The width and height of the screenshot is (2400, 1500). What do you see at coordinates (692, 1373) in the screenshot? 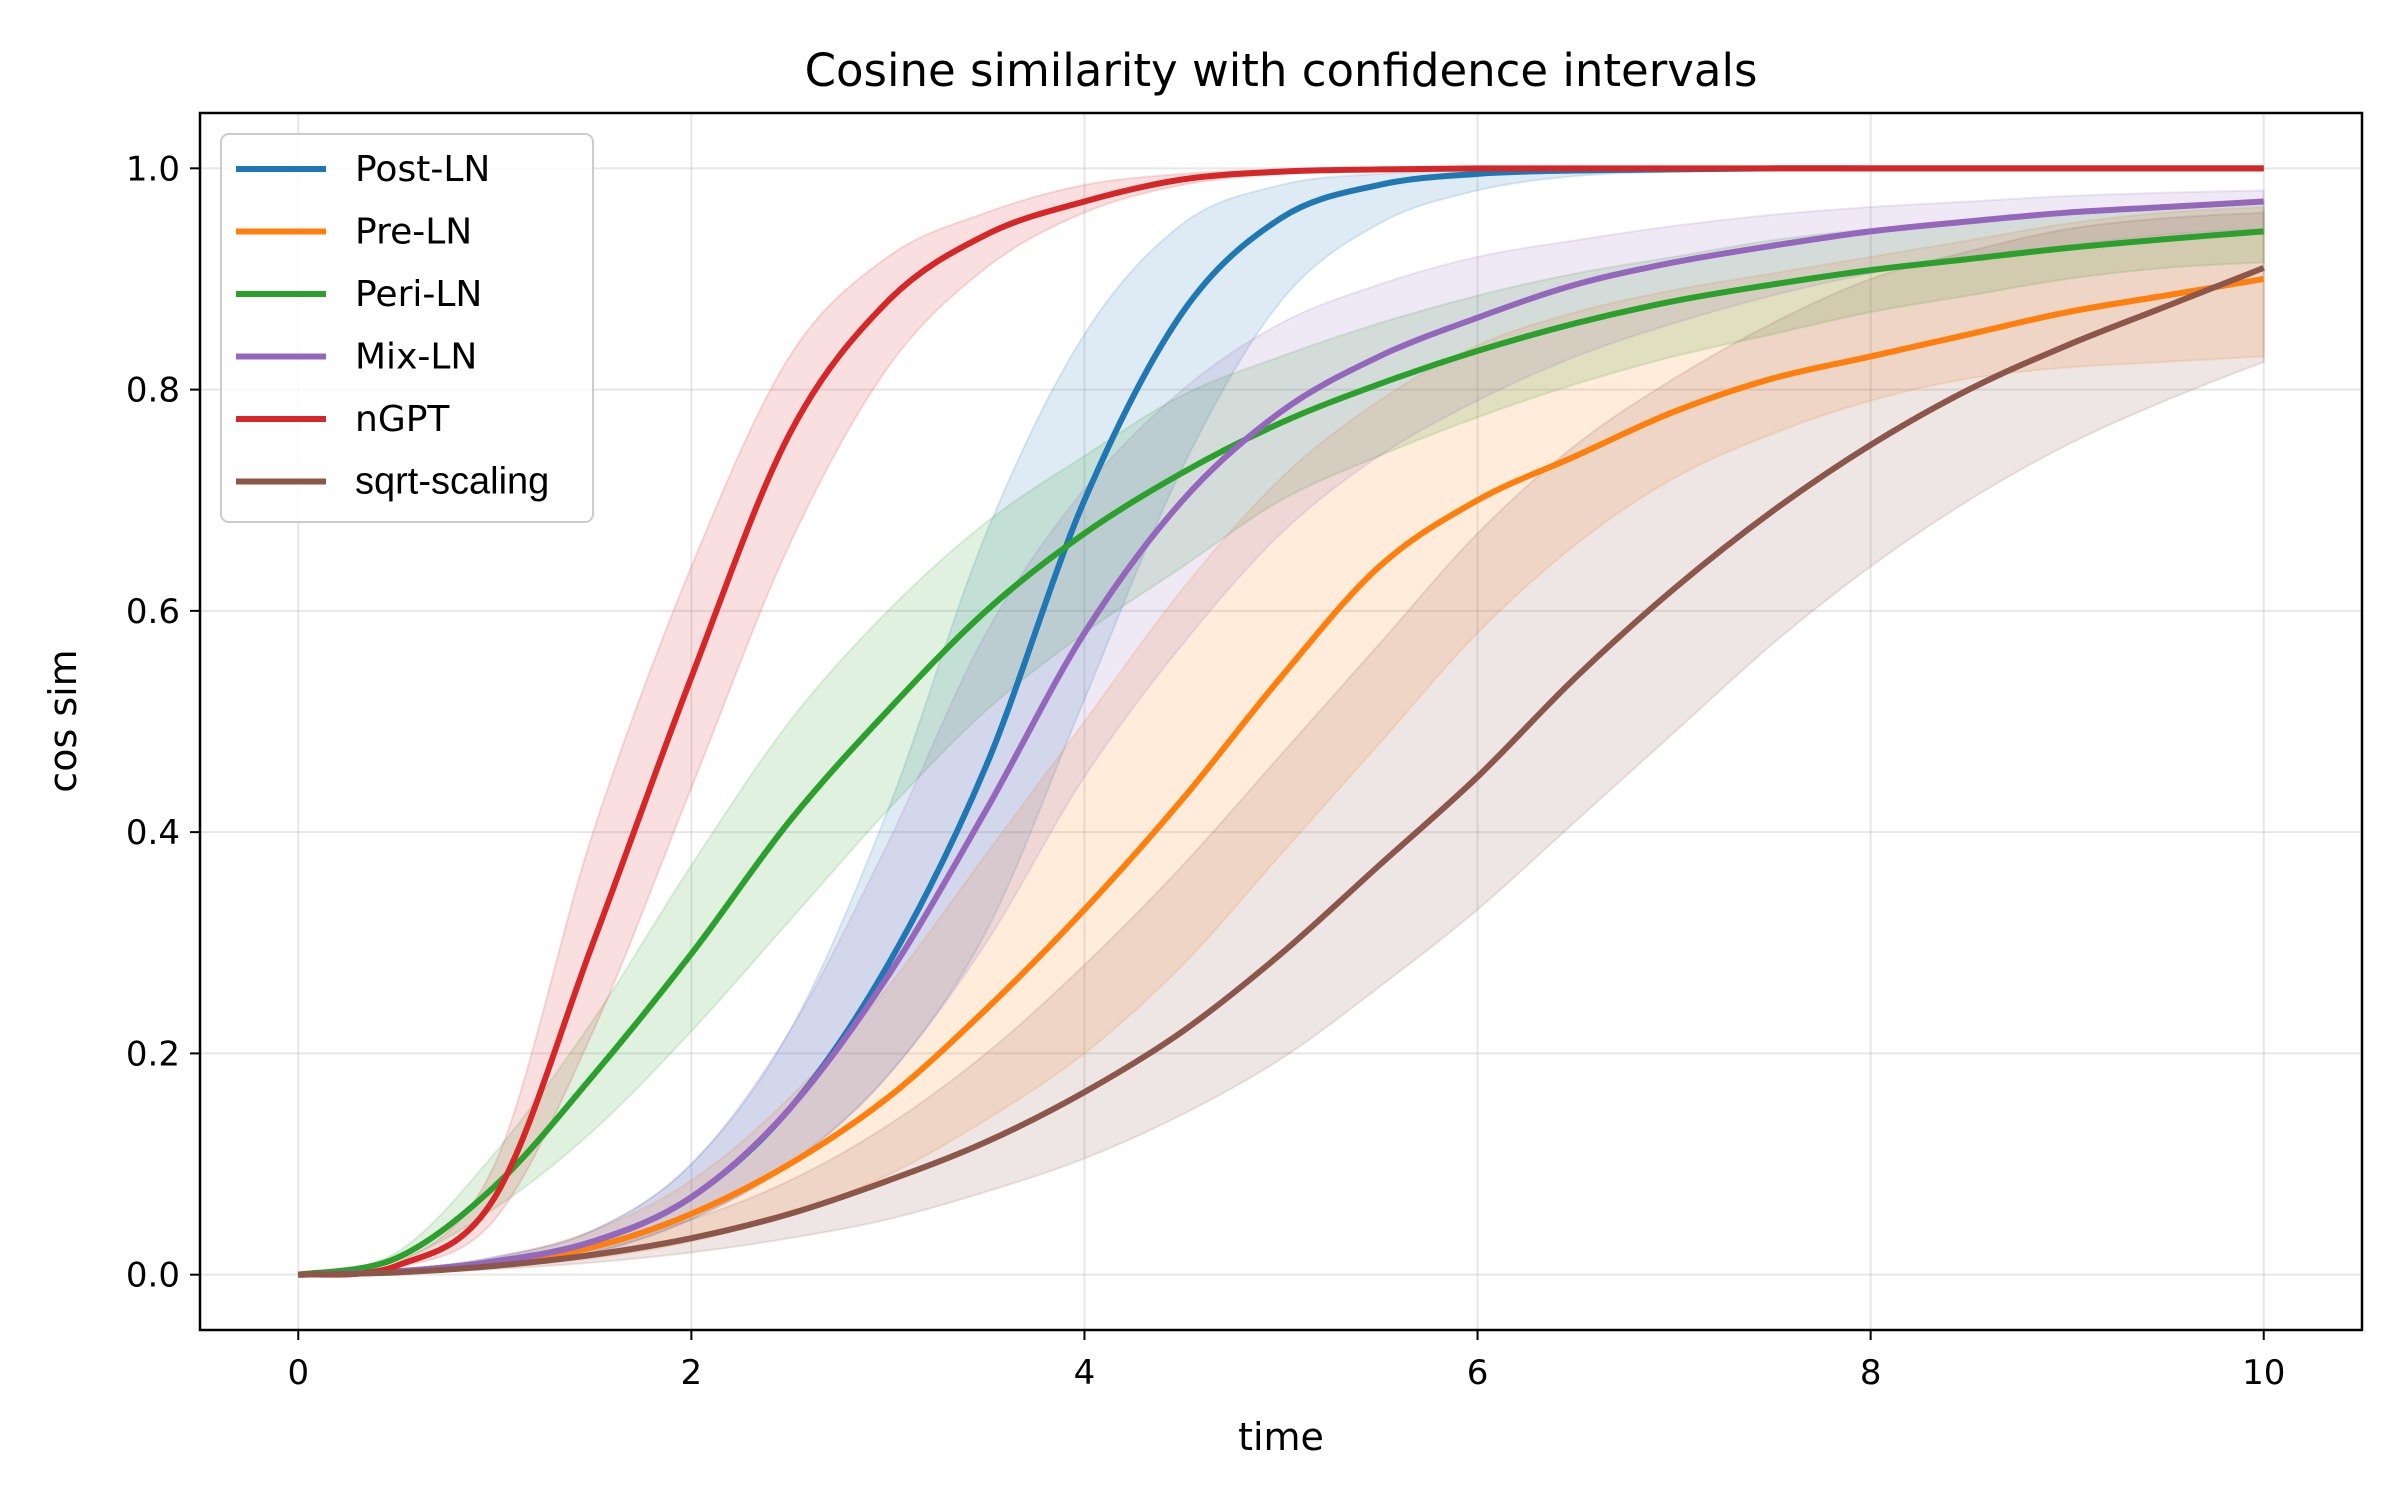
I see `x-tick-label: 2` at bounding box center [692, 1373].